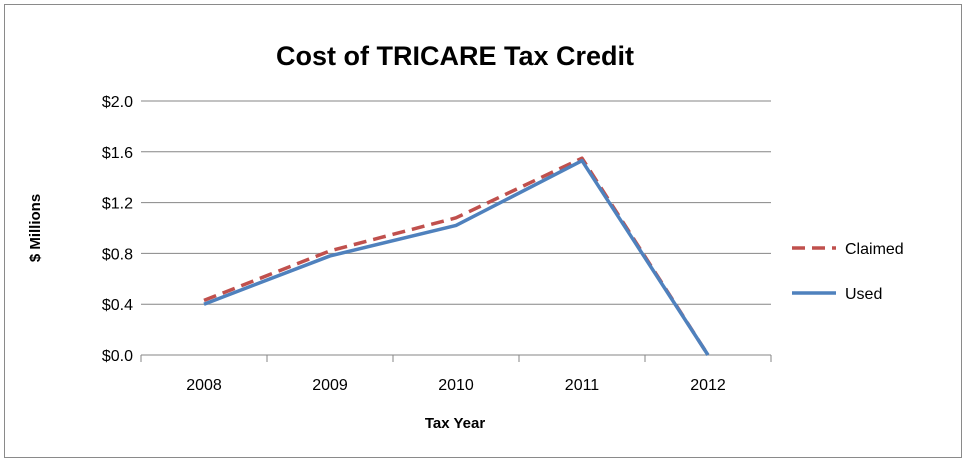 This screenshot has width=966, height=461. Describe the element at coordinates (117, 305) in the screenshot. I see `y-tick-label: $0.4` at that location.